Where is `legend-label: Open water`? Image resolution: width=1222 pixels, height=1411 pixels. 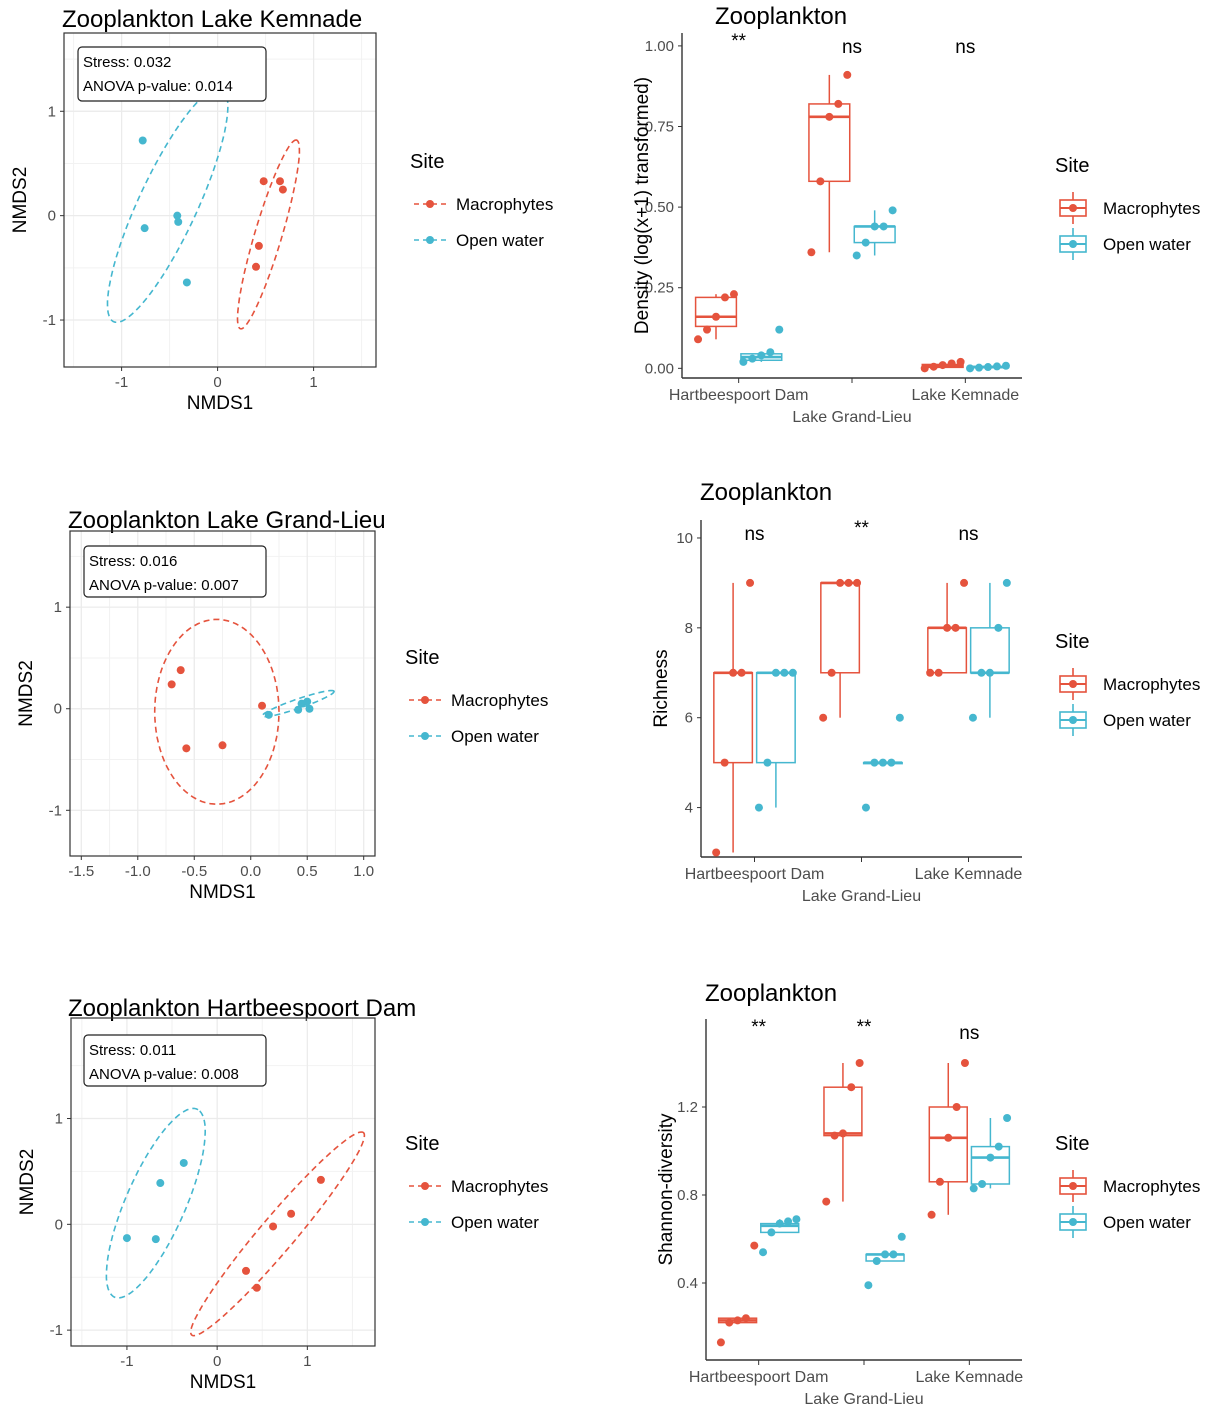 legend-label: Open water is located at coordinates (495, 1222).